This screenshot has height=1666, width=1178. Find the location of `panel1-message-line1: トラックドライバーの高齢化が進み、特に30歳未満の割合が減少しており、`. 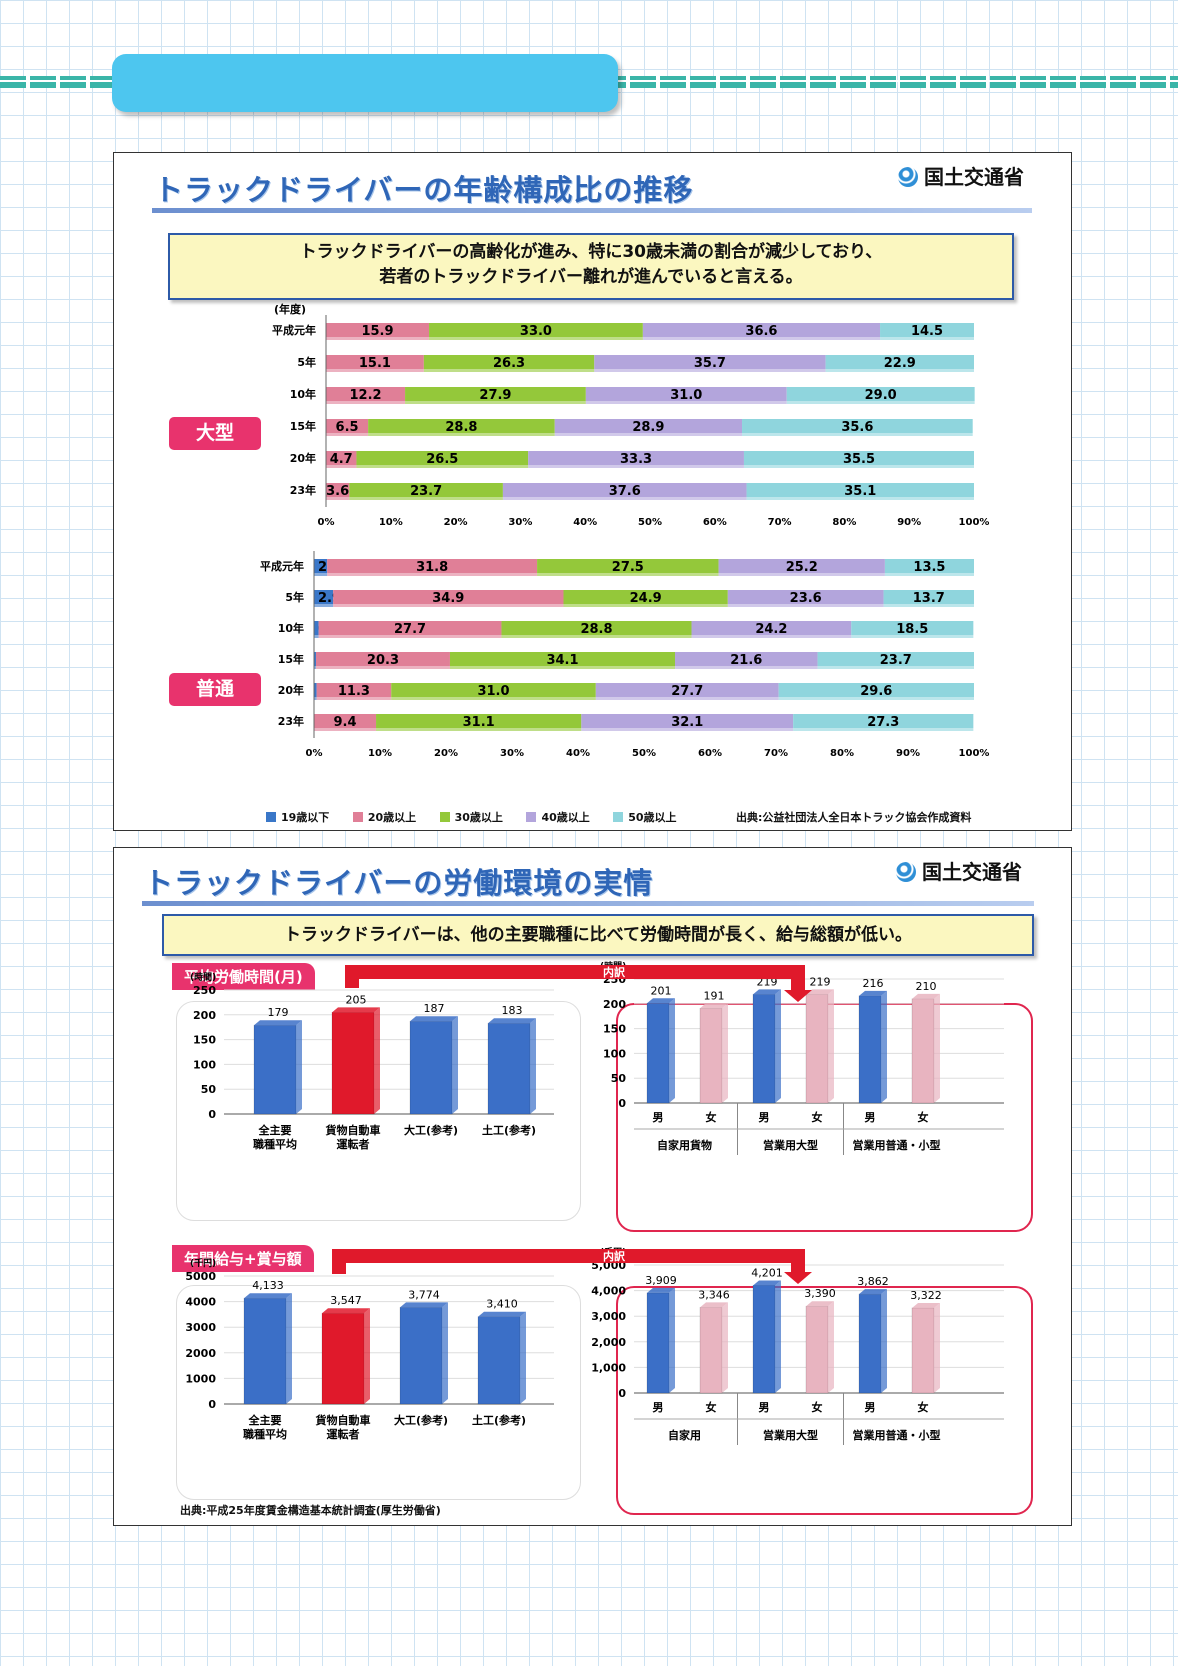

panel1-message-line1: トラックドライバーの高齢化が進み、特に30歳未満の割合が減少しており、 is located at coordinates (591, 252).